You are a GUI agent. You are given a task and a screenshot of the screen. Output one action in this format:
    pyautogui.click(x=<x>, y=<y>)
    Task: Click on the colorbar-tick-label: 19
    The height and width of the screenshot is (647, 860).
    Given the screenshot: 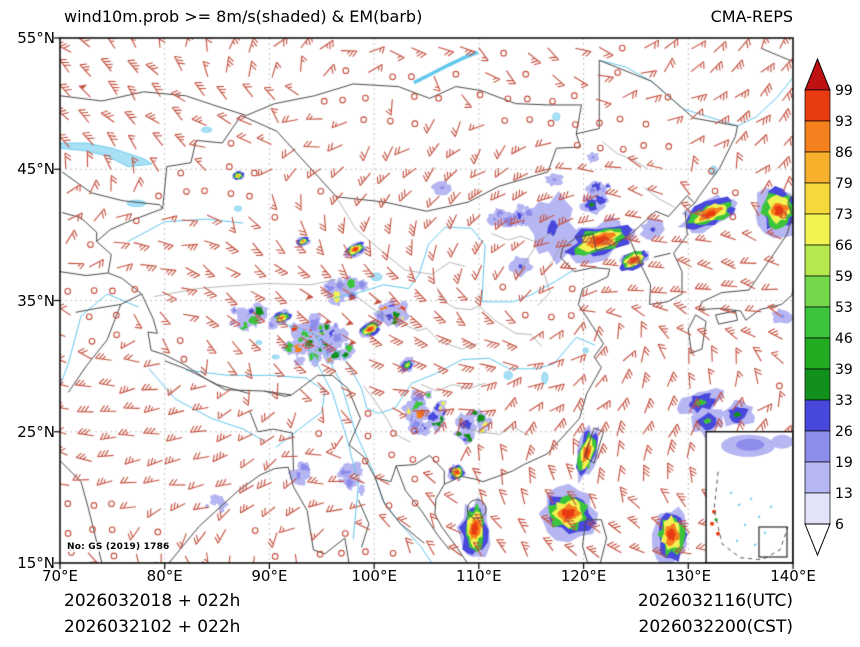 What is the action you would take?
    pyautogui.click(x=844, y=463)
    